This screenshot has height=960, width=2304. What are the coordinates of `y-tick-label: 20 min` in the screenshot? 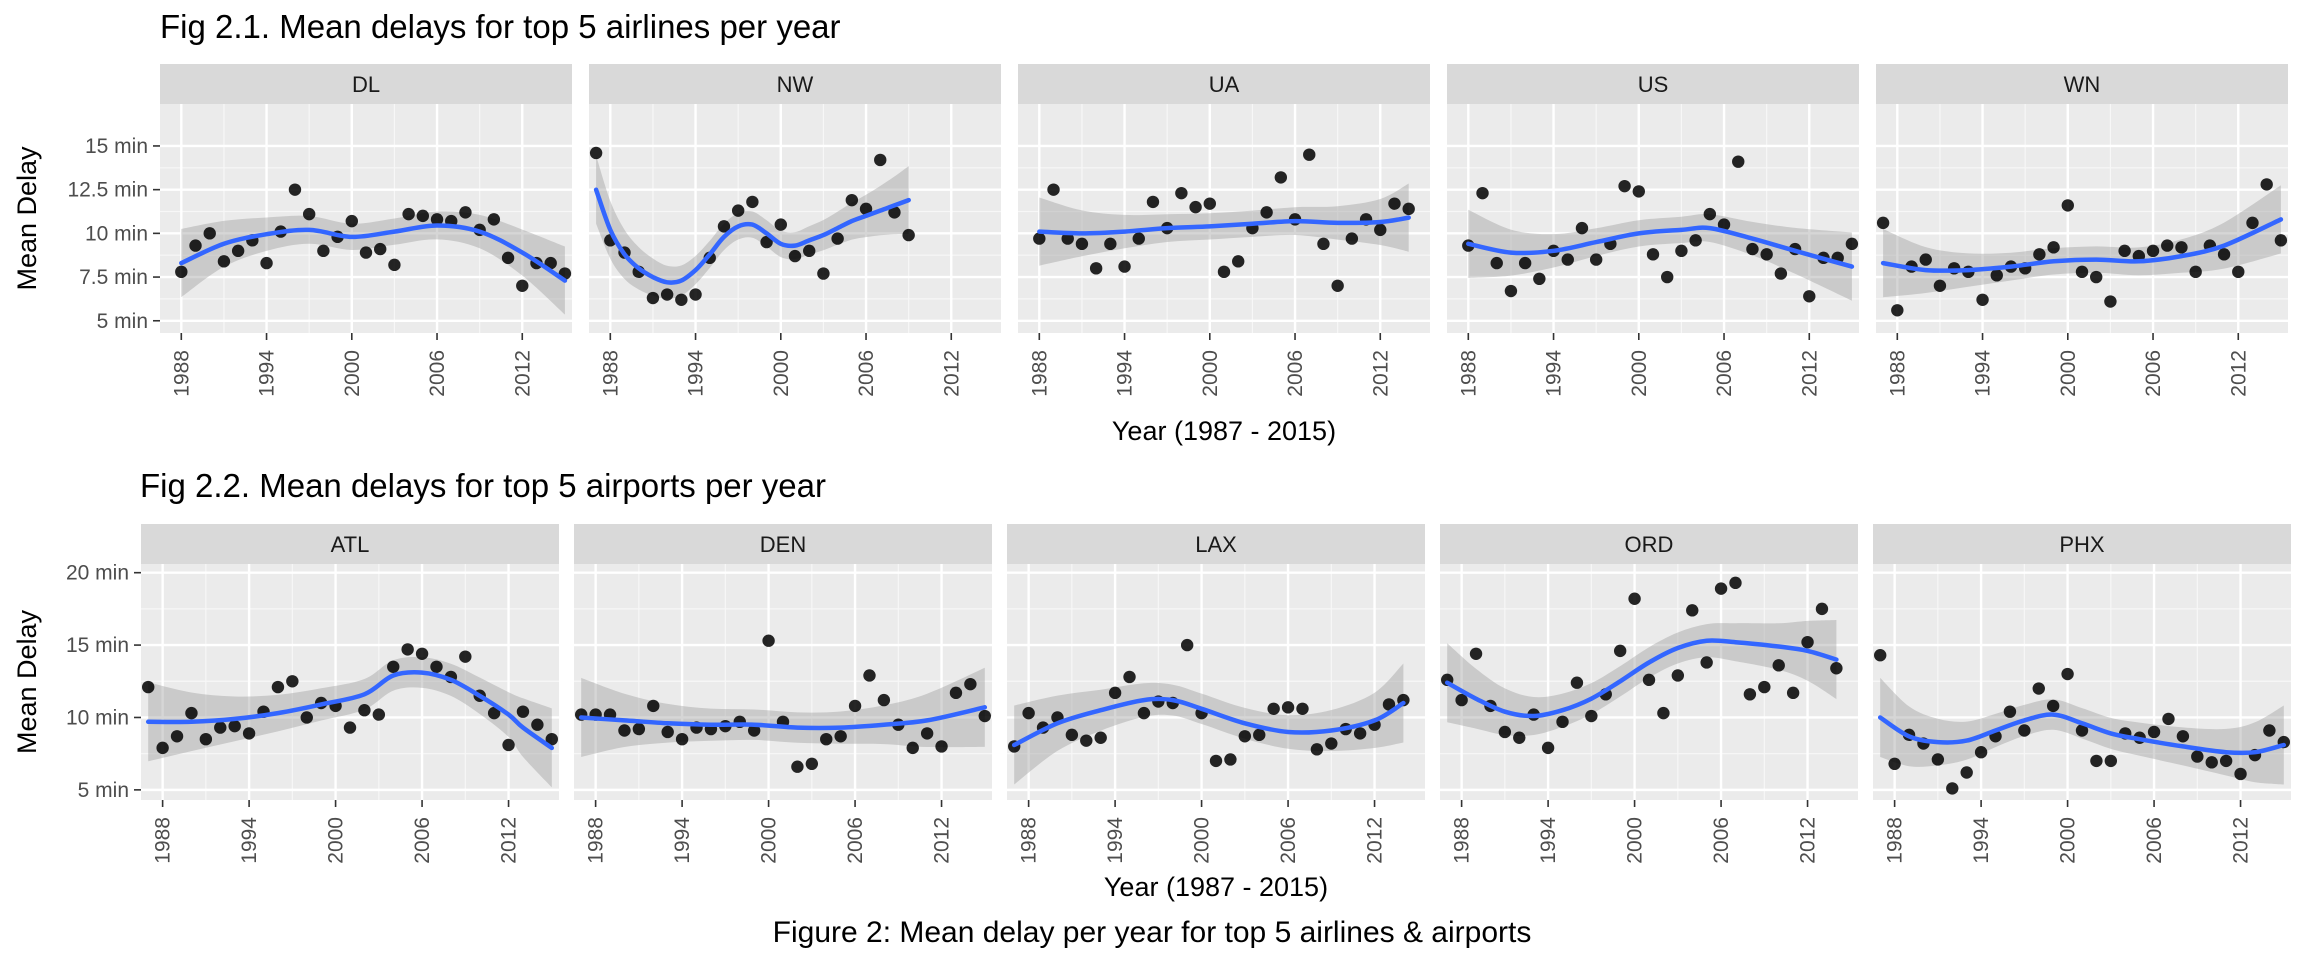 It's located at (97, 573).